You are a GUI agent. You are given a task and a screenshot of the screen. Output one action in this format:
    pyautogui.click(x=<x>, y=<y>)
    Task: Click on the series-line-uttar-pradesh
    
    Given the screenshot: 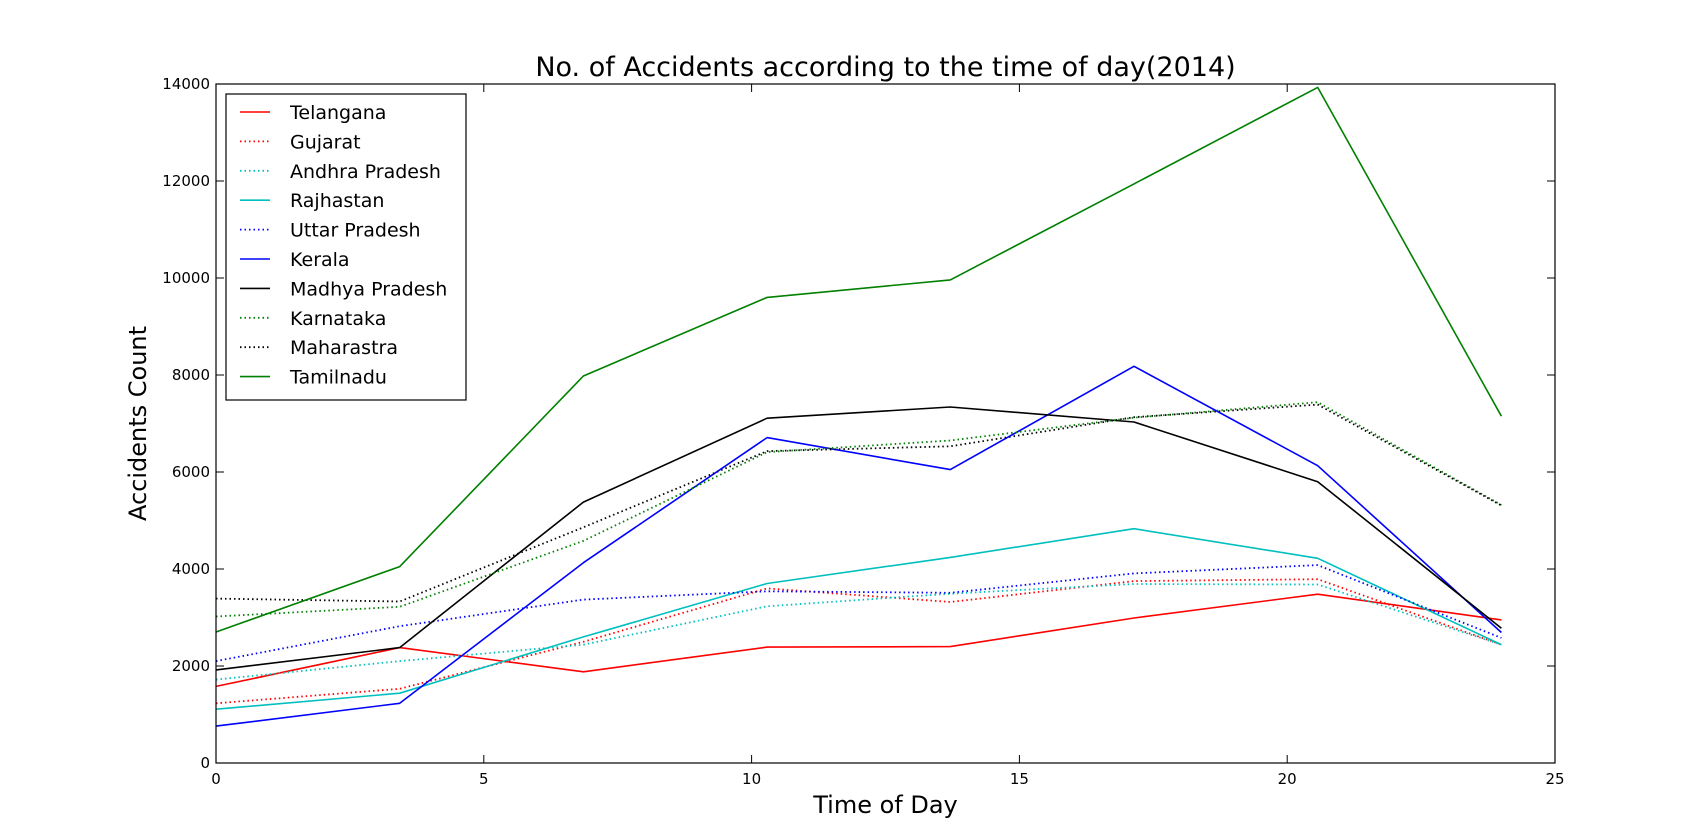 What is the action you would take?
    pyautogui.click(x=858, y=613)
    